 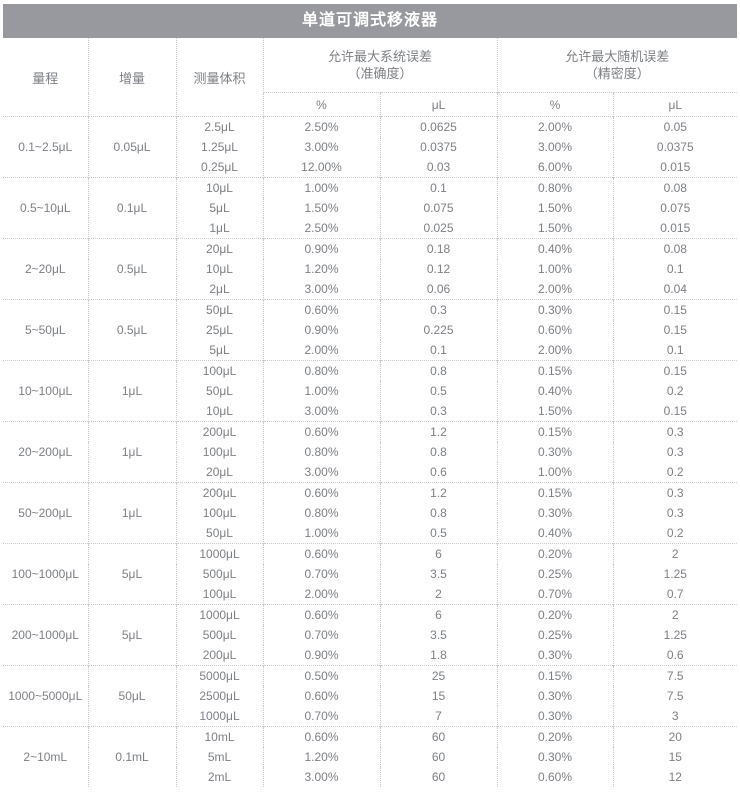 What do you see at coordinates (438, 248) in the screenshot?
I see `sys-ul-cell: 0.18` at bounding box center [438, 248].